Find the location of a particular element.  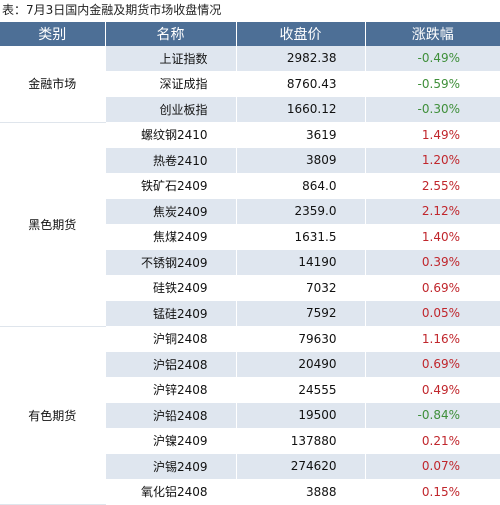

instrument-name: 深证成指 is located at coordinates (171, 84).